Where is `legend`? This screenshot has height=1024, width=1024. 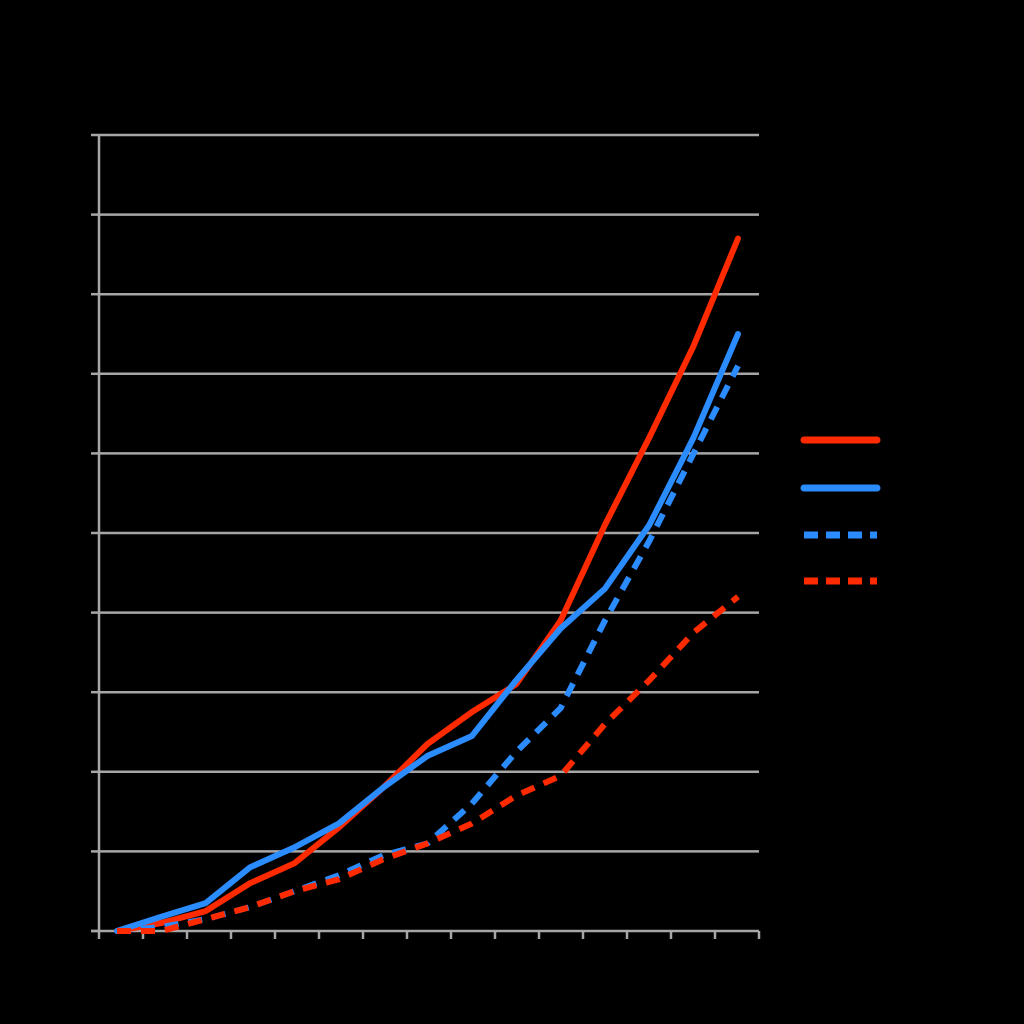 legend is located at coordinates (840, 510).